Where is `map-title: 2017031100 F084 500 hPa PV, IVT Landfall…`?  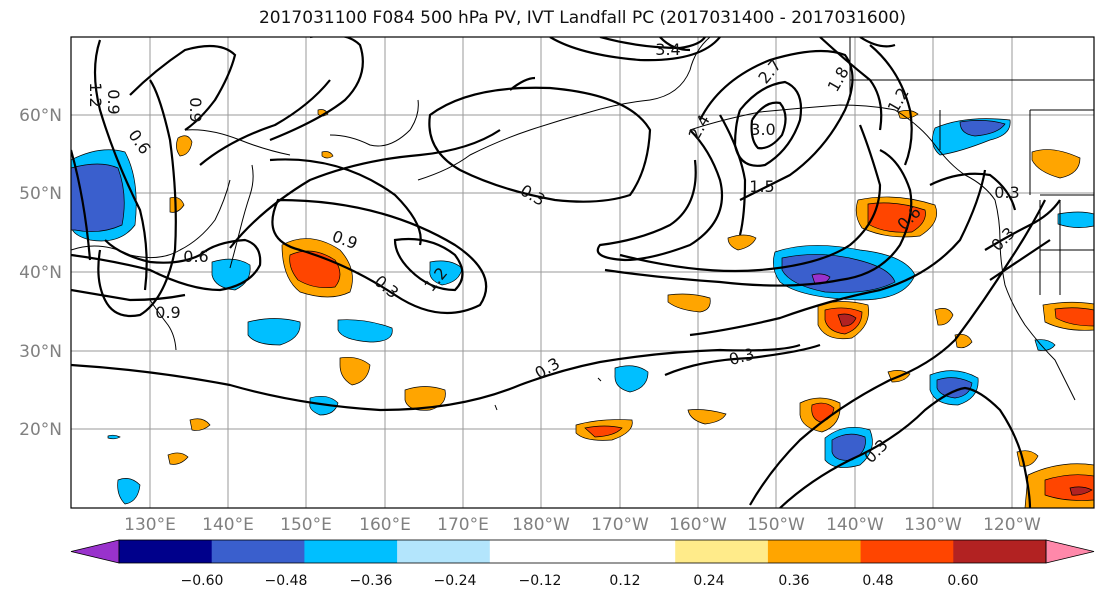
map-title: 2017031100 F084 500 hPa PV, IVT Landfall… is located at coordinates (582, 18).